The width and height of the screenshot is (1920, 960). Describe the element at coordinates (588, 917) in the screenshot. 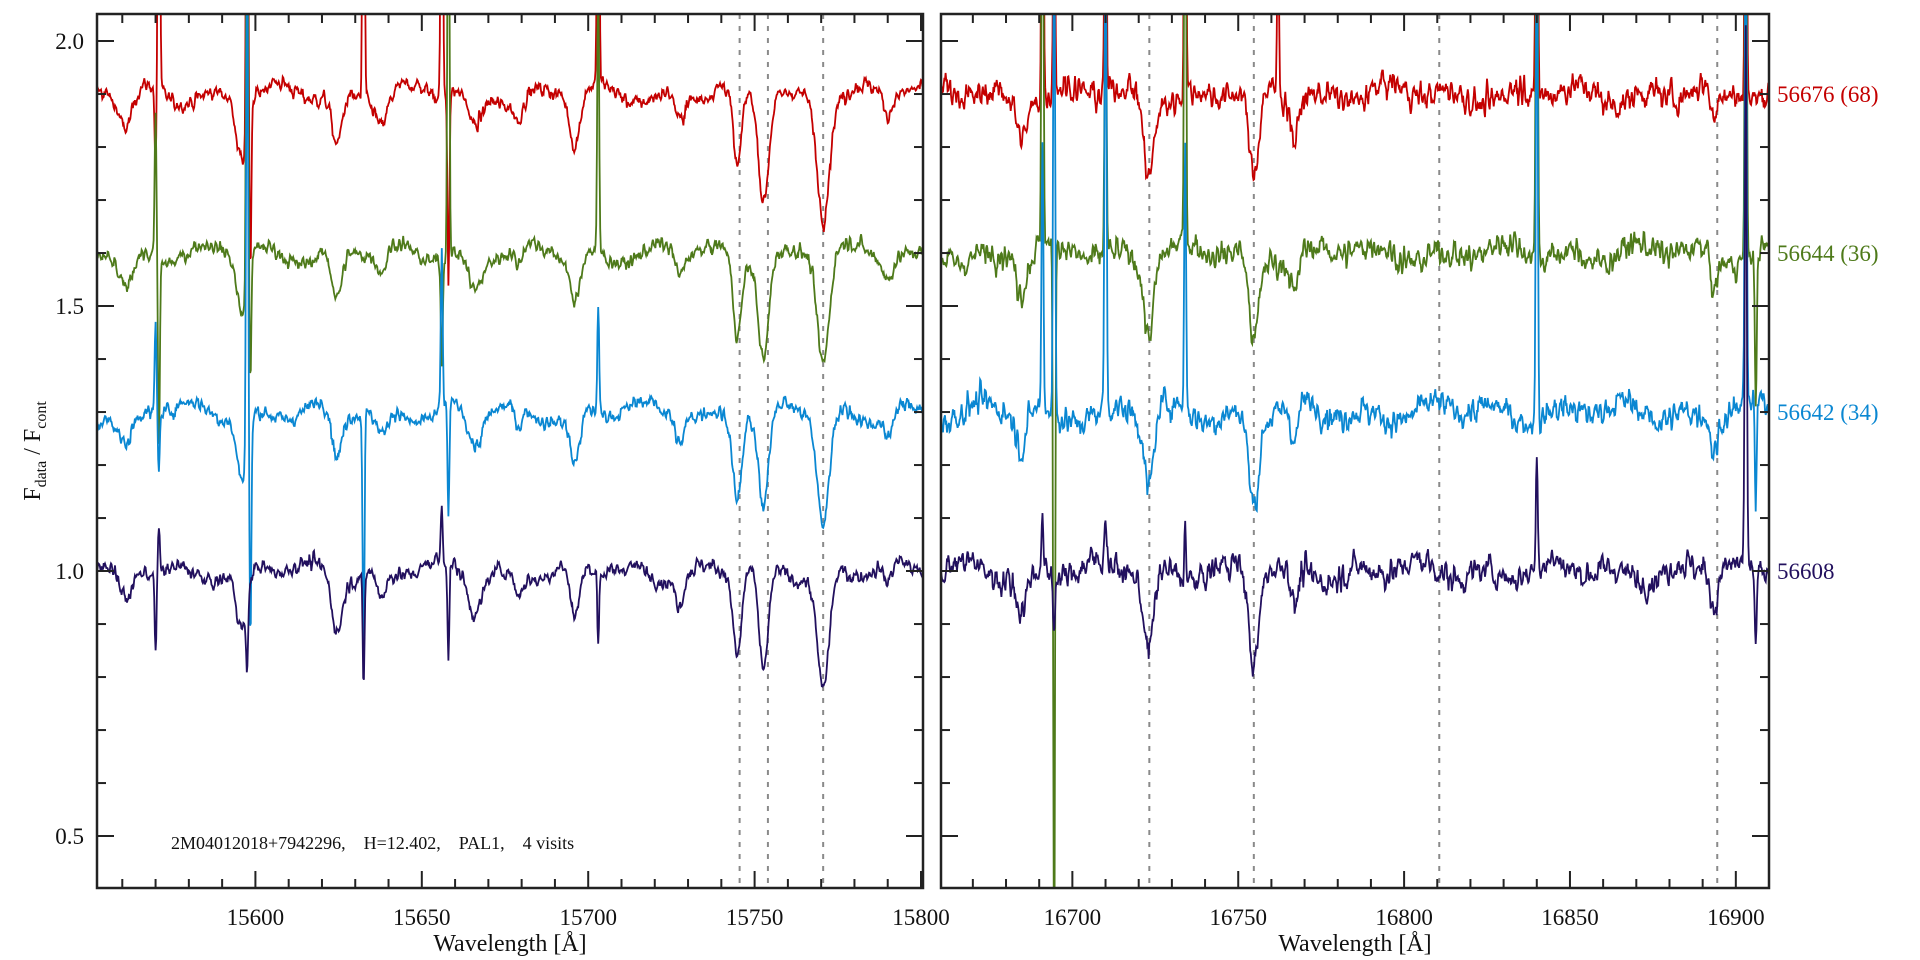

I see `x-tick-label: 15700` at that location.